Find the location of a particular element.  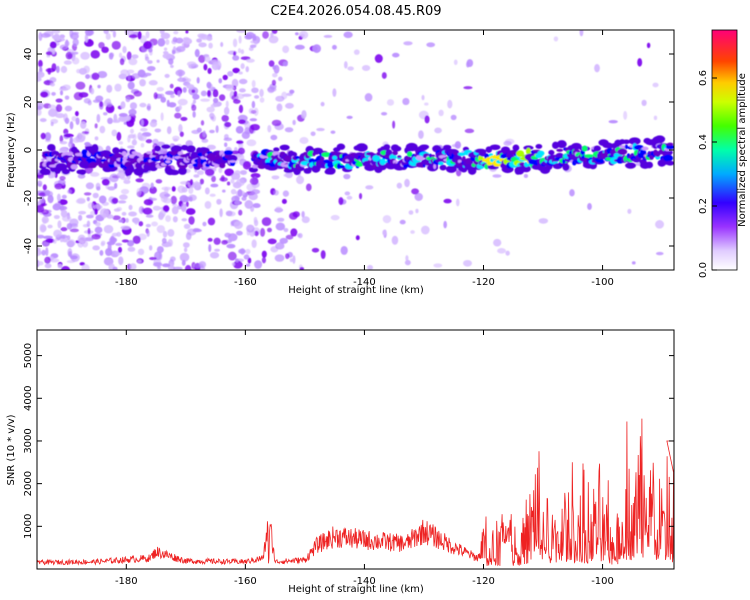

spectrogram-y-label: Frequency (Hz) is located at coordinates (11, 150).